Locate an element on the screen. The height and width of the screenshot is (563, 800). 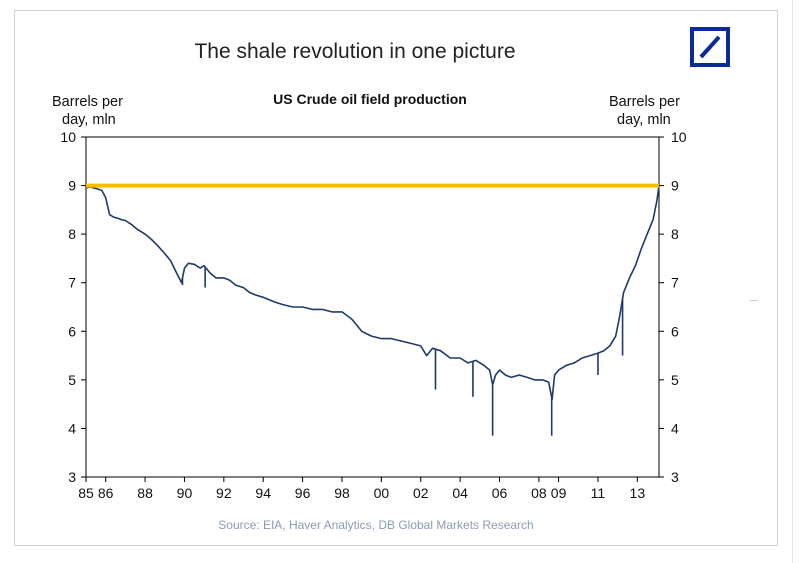
deutsche-bank-logo is located at coordinates (710, 47).